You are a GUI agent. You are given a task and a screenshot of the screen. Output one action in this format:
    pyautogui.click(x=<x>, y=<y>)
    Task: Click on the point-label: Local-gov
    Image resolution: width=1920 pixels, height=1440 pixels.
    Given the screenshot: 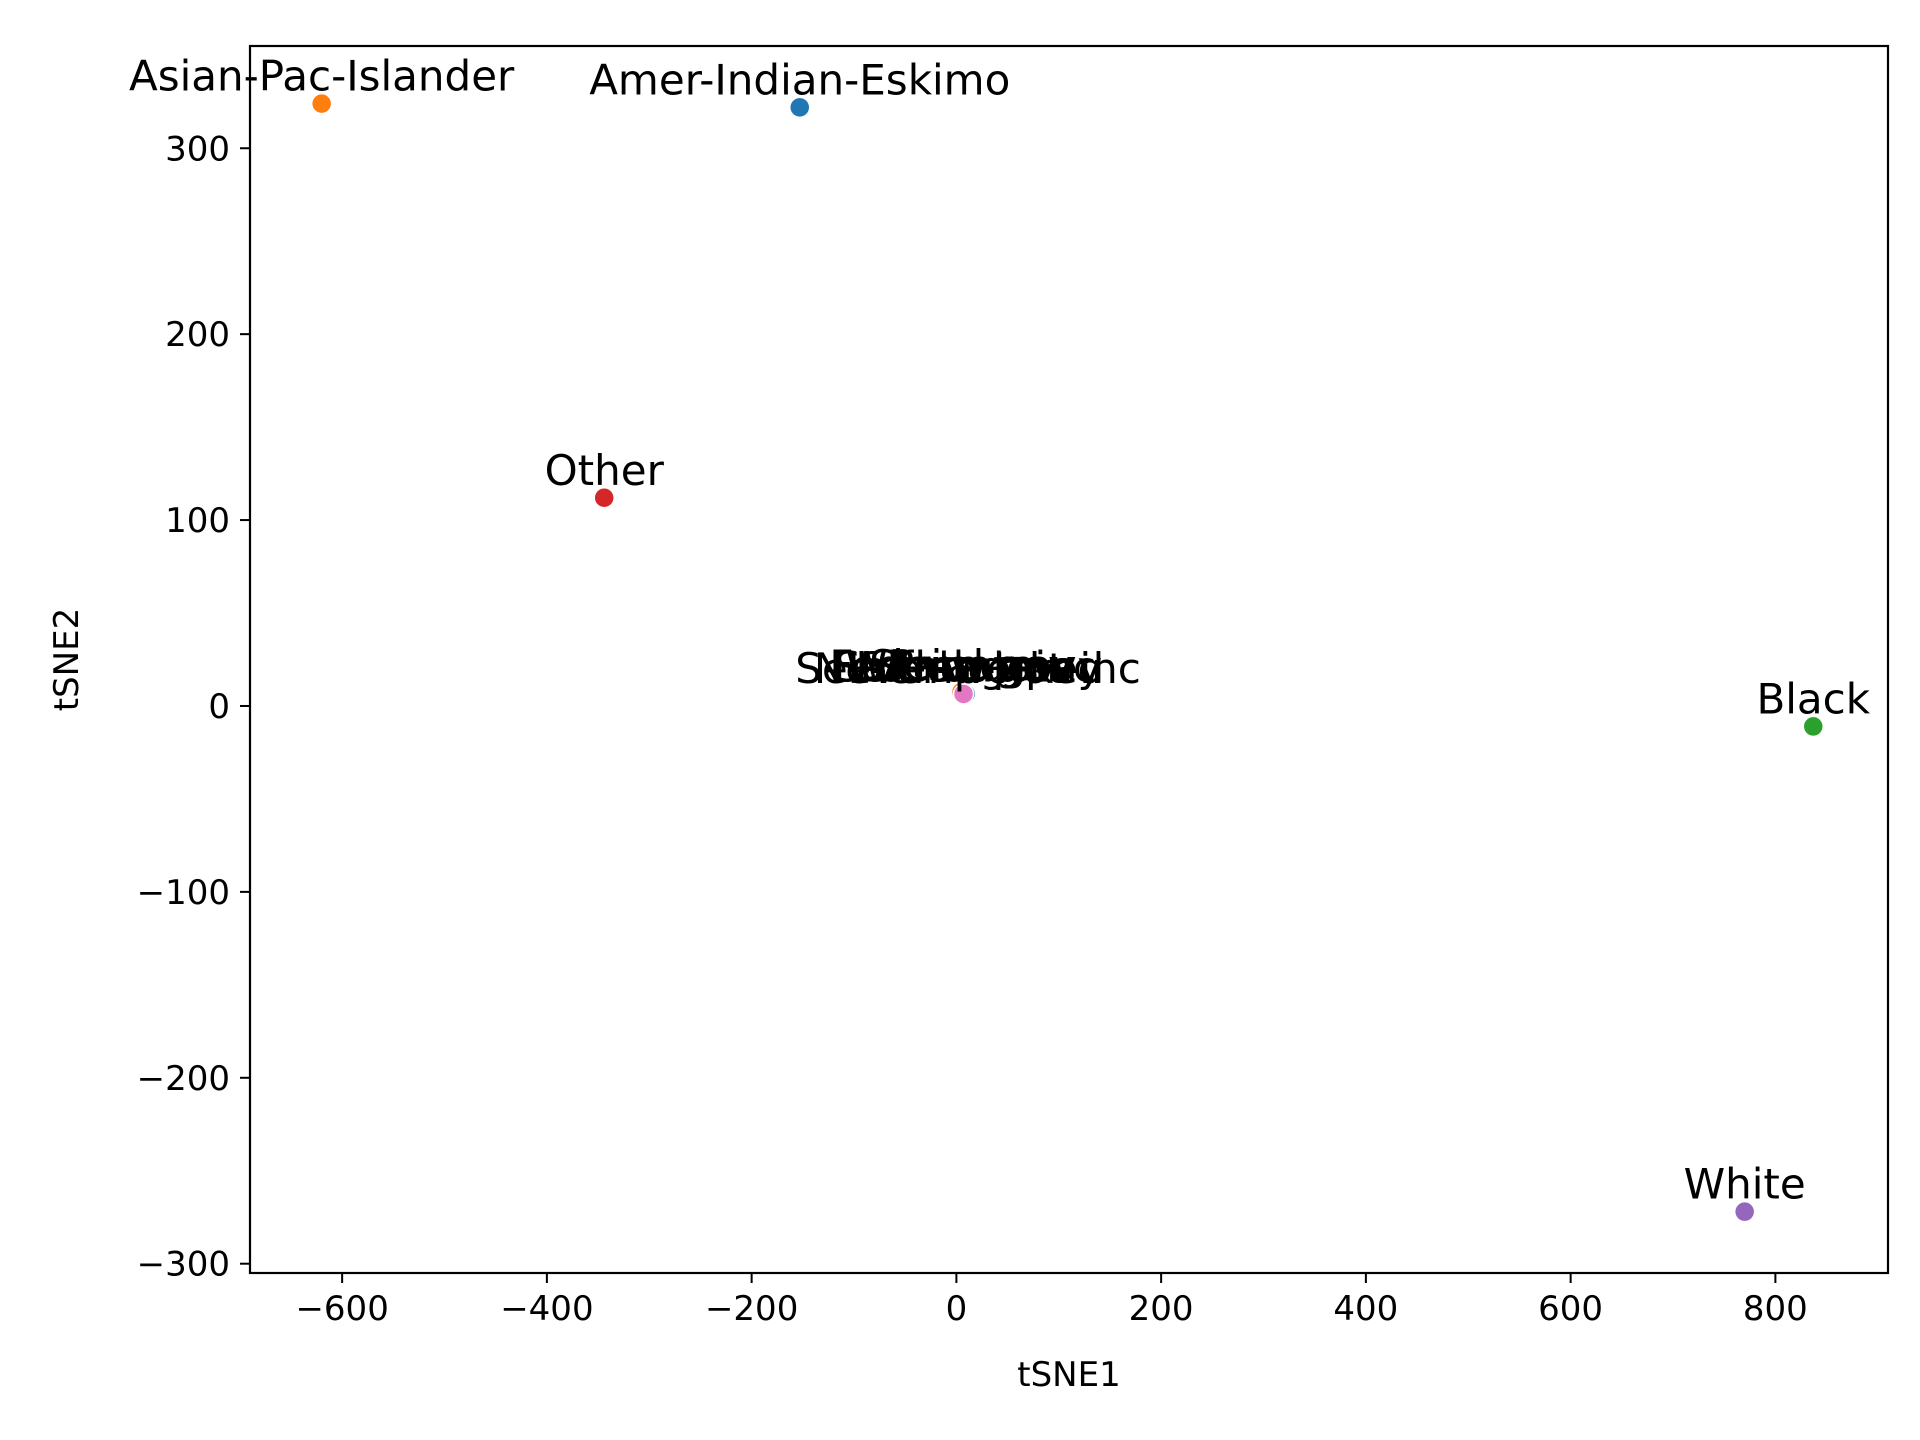 What is the action you would take?
    pyautogui.click(x=955, y=666)
    